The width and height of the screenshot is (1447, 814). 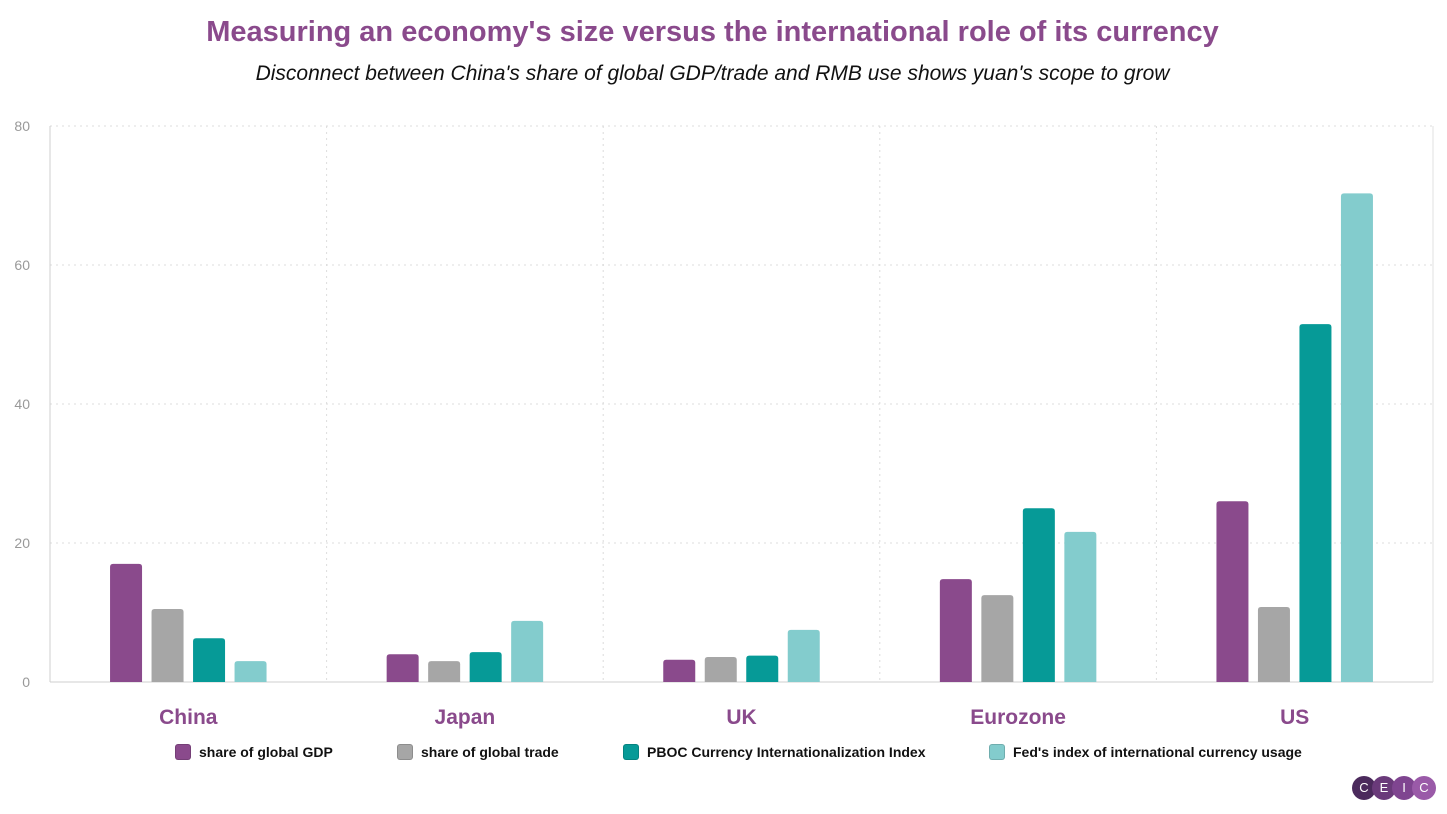 I want to click on legend-swatch-gdp, so click(x=183, y=752).